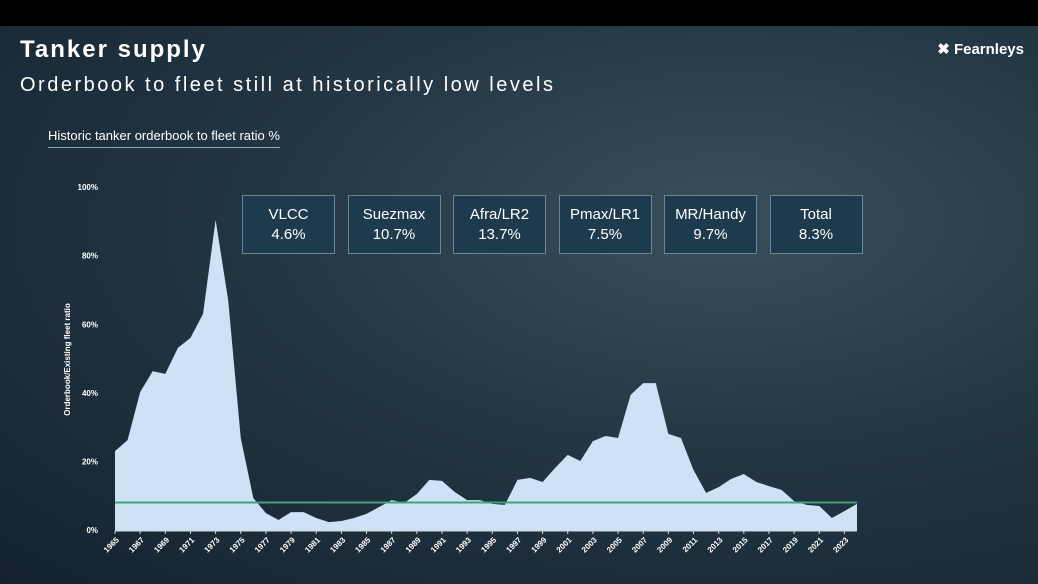 Image resolution: width=1038 pixels, height=584 pixels. What do you see at coordinates (664, 544) in the screenshot?
I see `x-tick-label: 2009` at bounding box center [664, 544].